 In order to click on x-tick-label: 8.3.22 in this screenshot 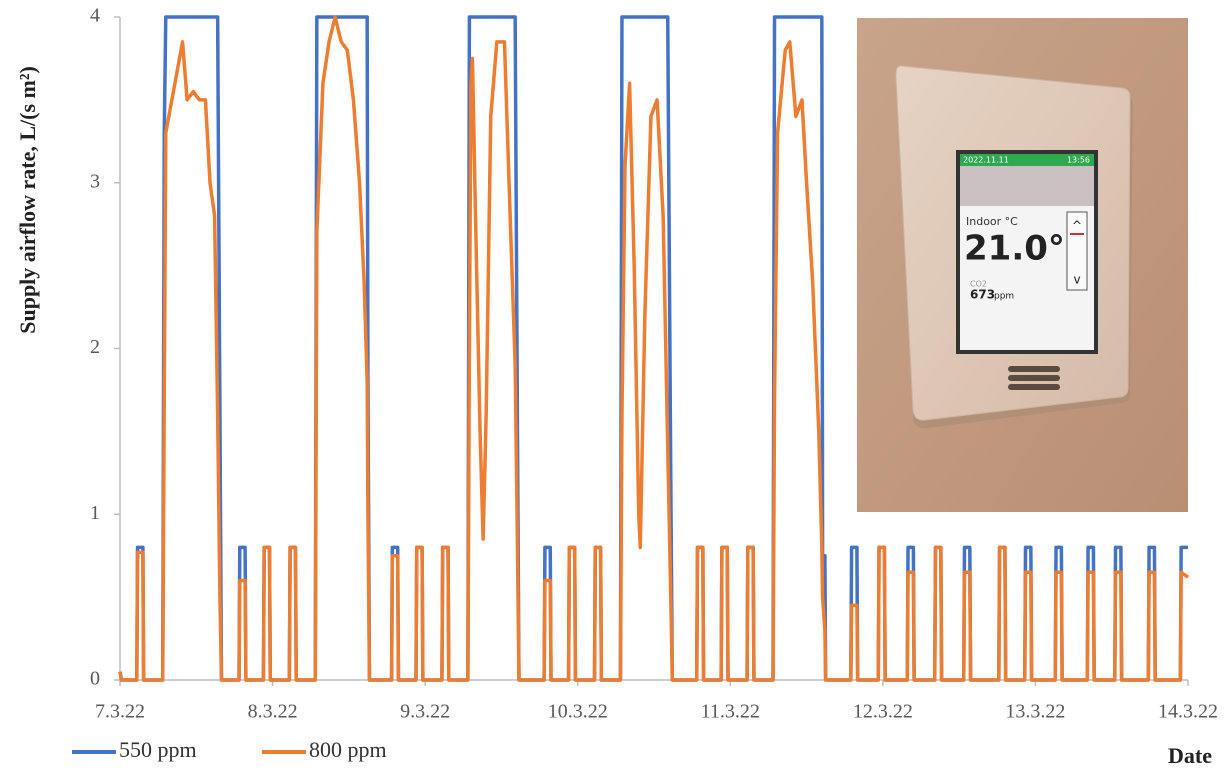, I will do `click(273, 712)`.